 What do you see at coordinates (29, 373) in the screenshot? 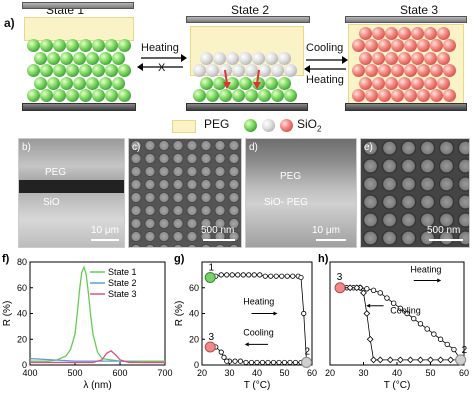
I see `x-tick-label: 400` at bounding box center [29, 373].